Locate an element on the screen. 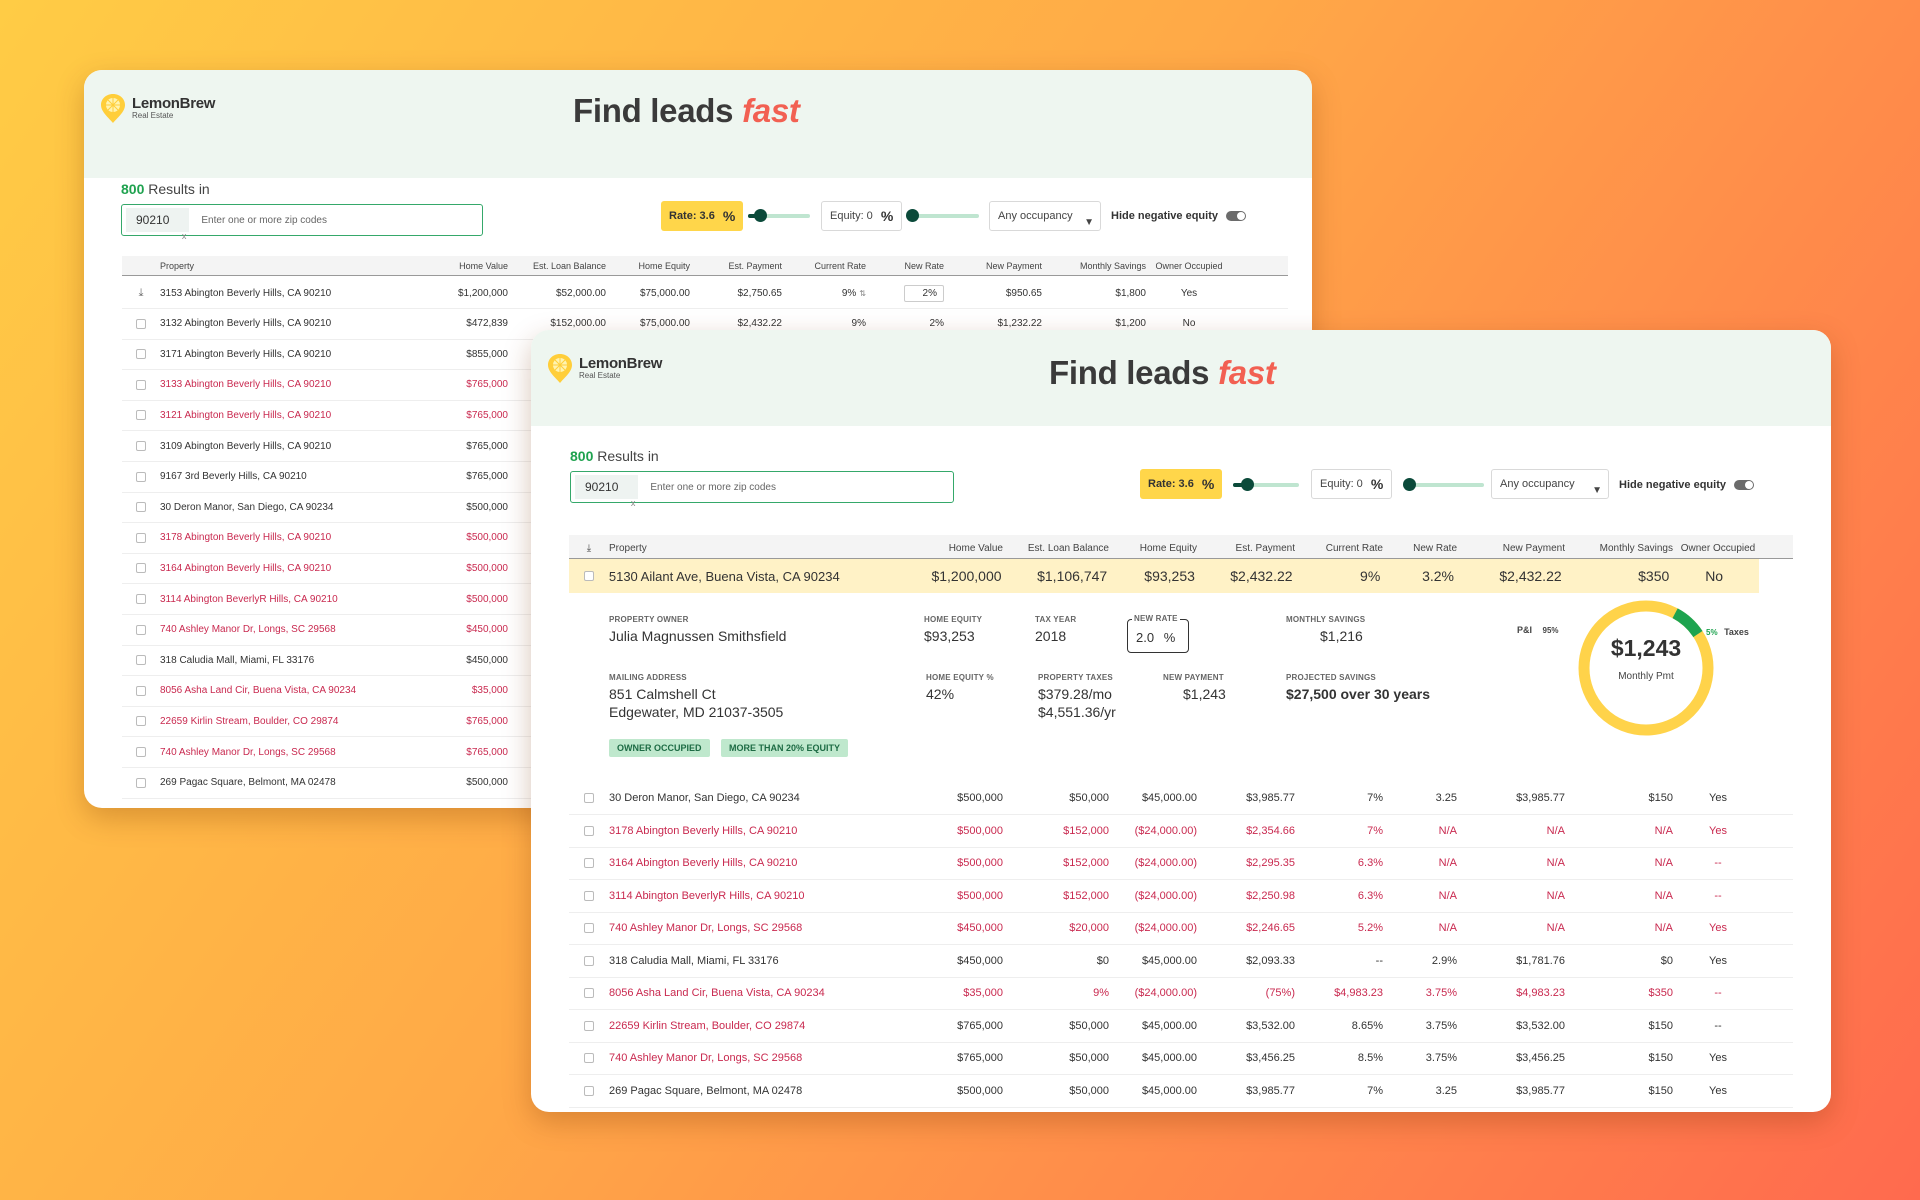 The height and width of the screenshot is (1200, 1920). equity-pct-value: 42% is located at coordinates (940, 694).